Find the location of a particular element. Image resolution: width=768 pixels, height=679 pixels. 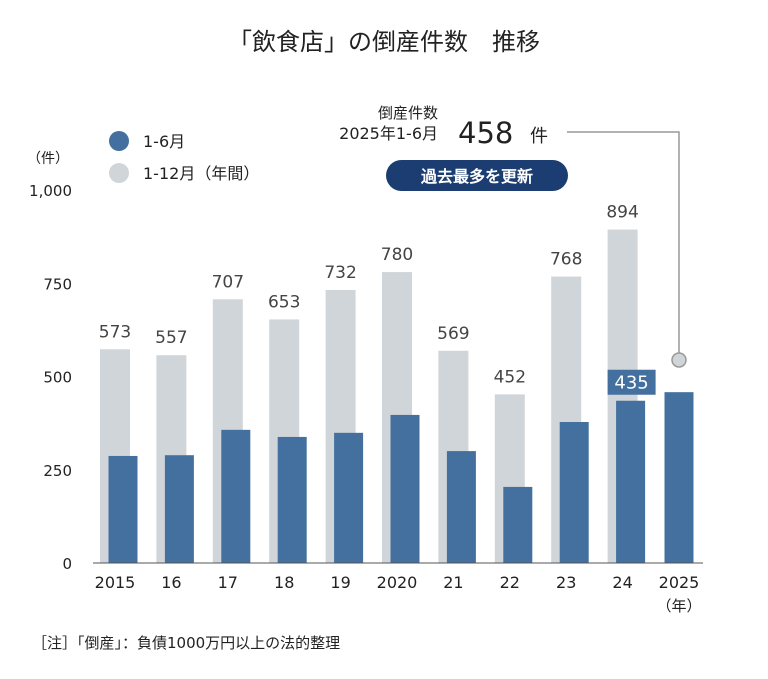

x-tick-label: 22 is located at coordinates (510, 582).